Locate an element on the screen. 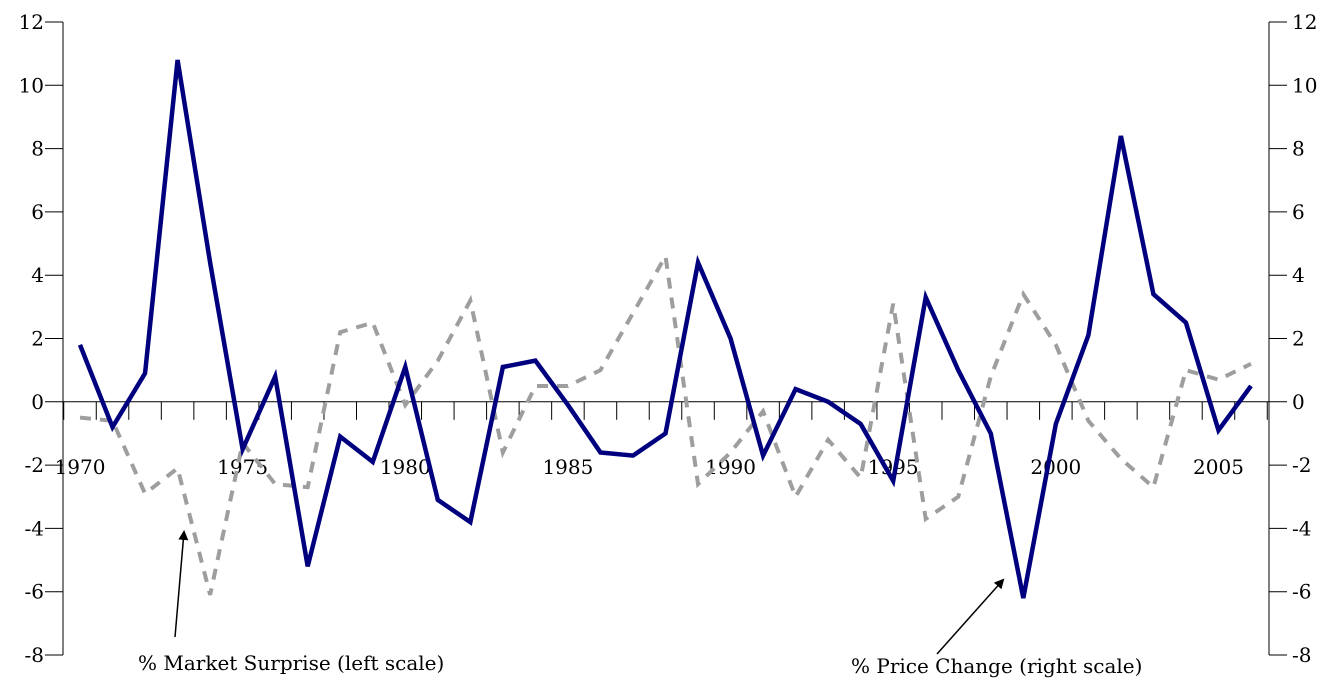  right-y-tick-label: -6 is located at coordinates (1301, 592).